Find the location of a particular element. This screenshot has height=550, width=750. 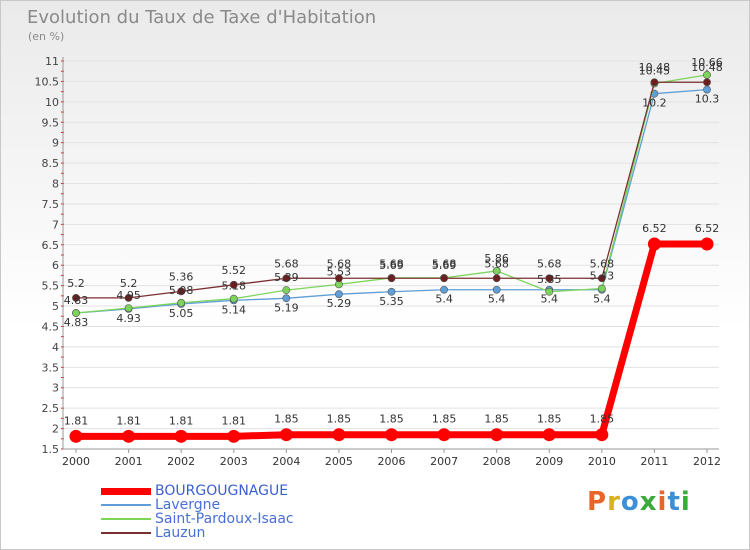

data-label: 10.3 is located at coordinates (707, 99).